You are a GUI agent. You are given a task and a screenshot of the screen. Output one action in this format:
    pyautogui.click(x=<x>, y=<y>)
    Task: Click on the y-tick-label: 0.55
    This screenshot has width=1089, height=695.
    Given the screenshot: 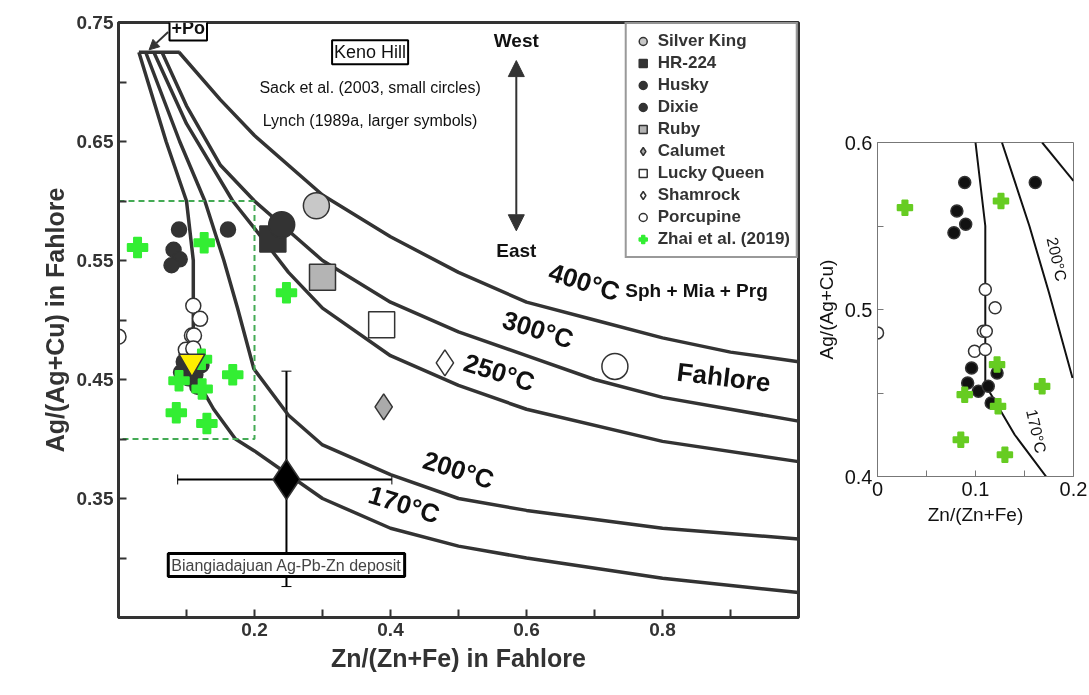 What is the action you would take?
    pyautogui.click(x=95, y=260)
    